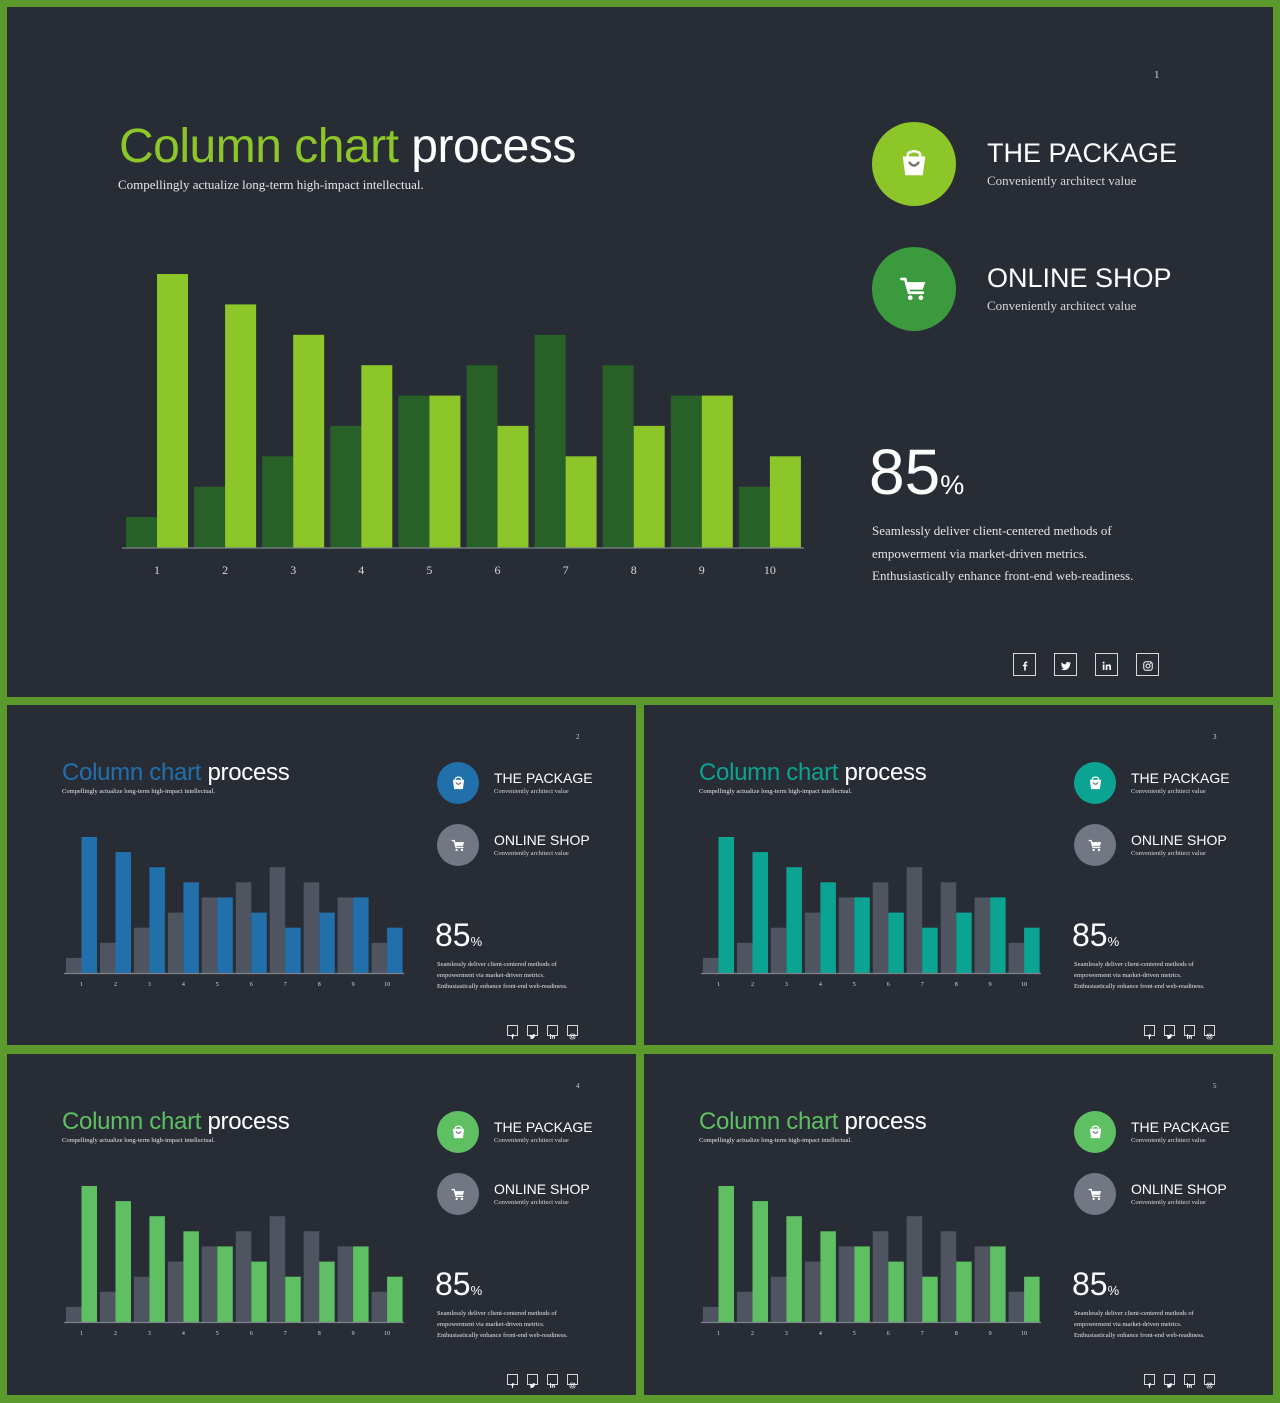  What do you see at coordinates (952, 485) in the screenshot?
I see `stat-unit: %` at bounding box center [952, 485].